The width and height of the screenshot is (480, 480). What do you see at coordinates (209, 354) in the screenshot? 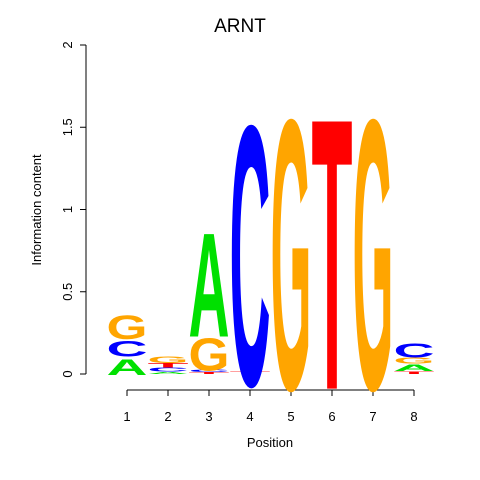
I see `logo-letter-G-pos3: G` at bounding box center [209, 354].